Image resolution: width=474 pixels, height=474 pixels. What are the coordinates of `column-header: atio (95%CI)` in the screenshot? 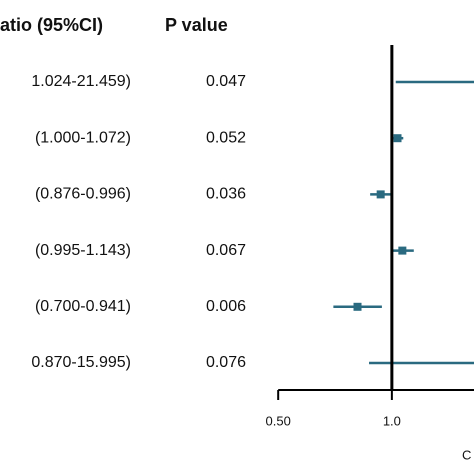 It's located at (51, 25).